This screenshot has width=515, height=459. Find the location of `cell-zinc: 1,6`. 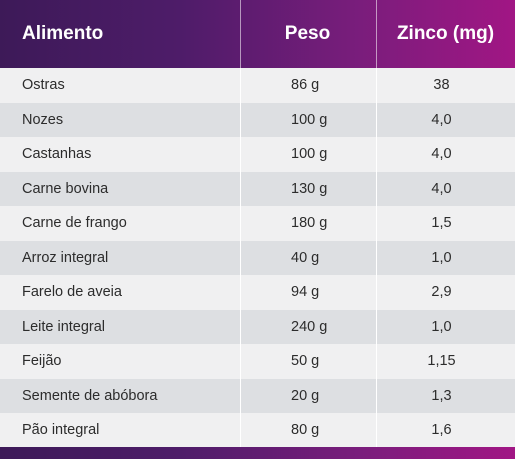

cell-zinc: 1,6 is located at coordinates (441, 430).